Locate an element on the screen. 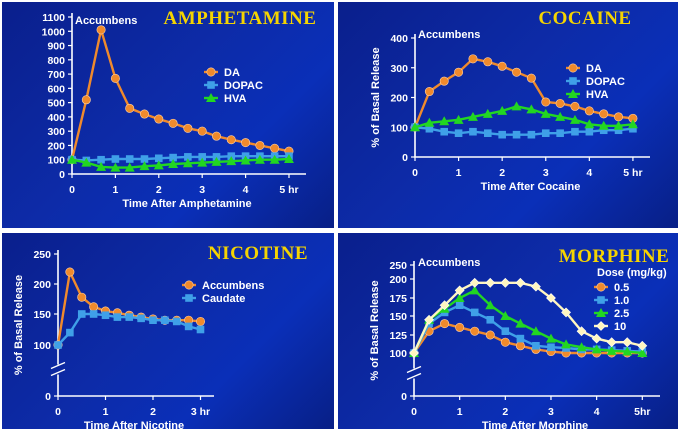  y-tick-label: 1000 is located at coordinates (54, 32).